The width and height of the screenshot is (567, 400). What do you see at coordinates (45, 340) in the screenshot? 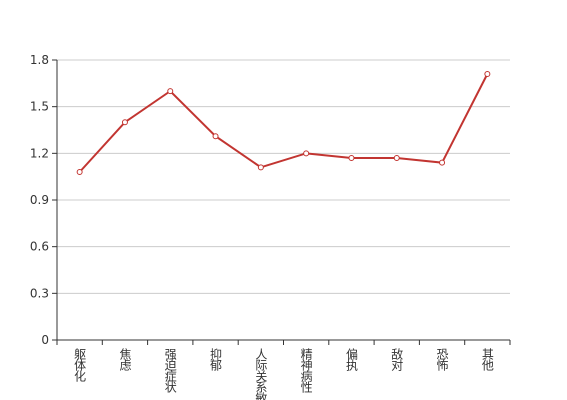
I see `y-tick-label: 0` at bounding box center [45, 340].